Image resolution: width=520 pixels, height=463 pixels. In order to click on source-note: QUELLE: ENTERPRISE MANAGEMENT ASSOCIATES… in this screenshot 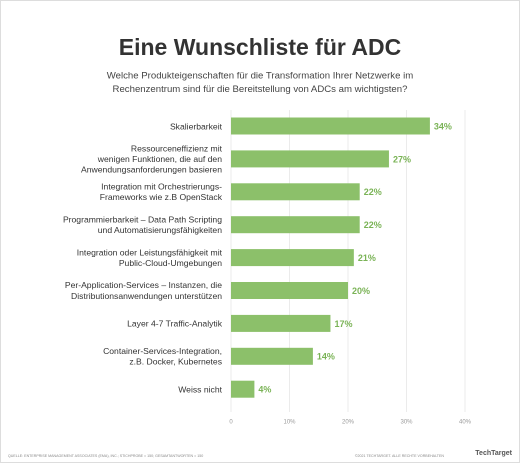, I will do `click(105, 456)`.